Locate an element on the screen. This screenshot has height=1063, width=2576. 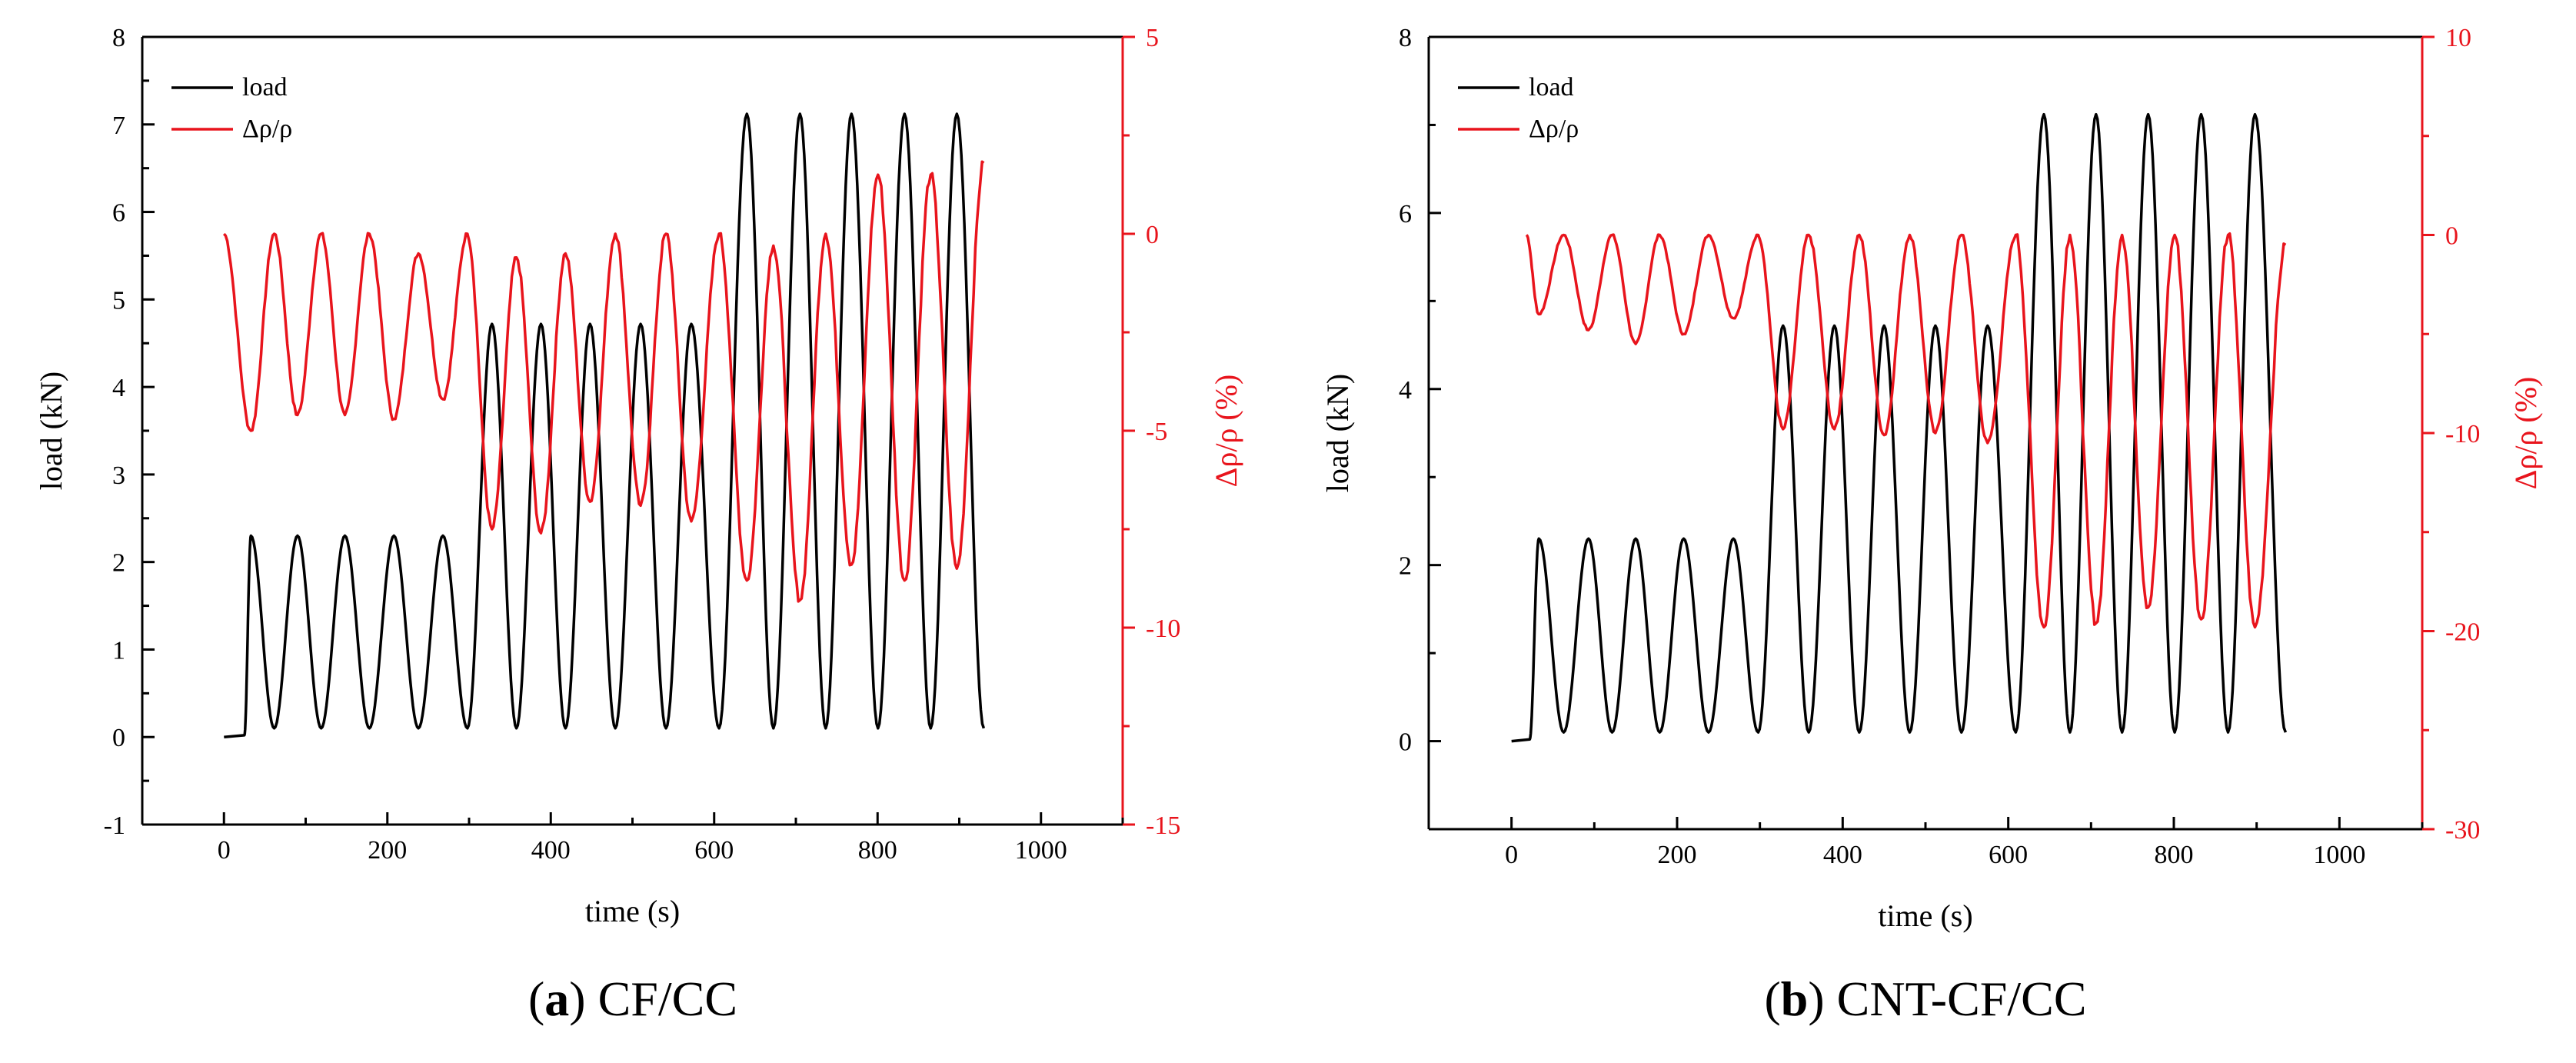
caption-letter: a is located at coordinates (557, 998).